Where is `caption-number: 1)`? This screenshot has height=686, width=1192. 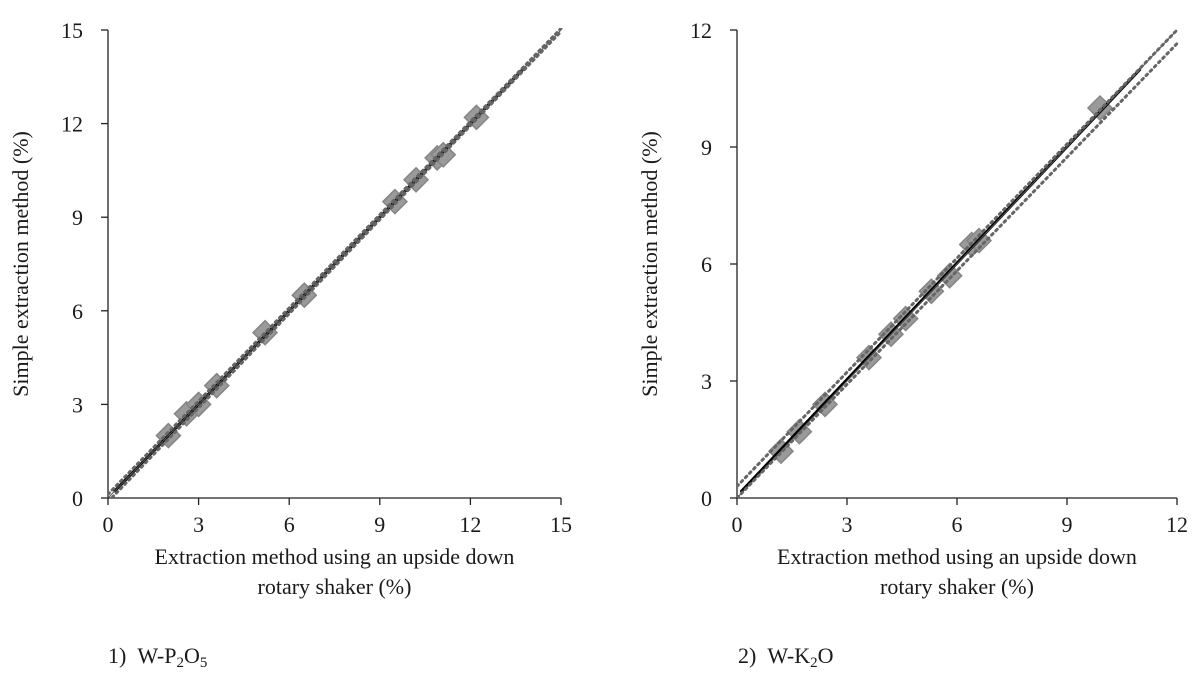 caption-number: 1) is located at coordinates (117, 655).